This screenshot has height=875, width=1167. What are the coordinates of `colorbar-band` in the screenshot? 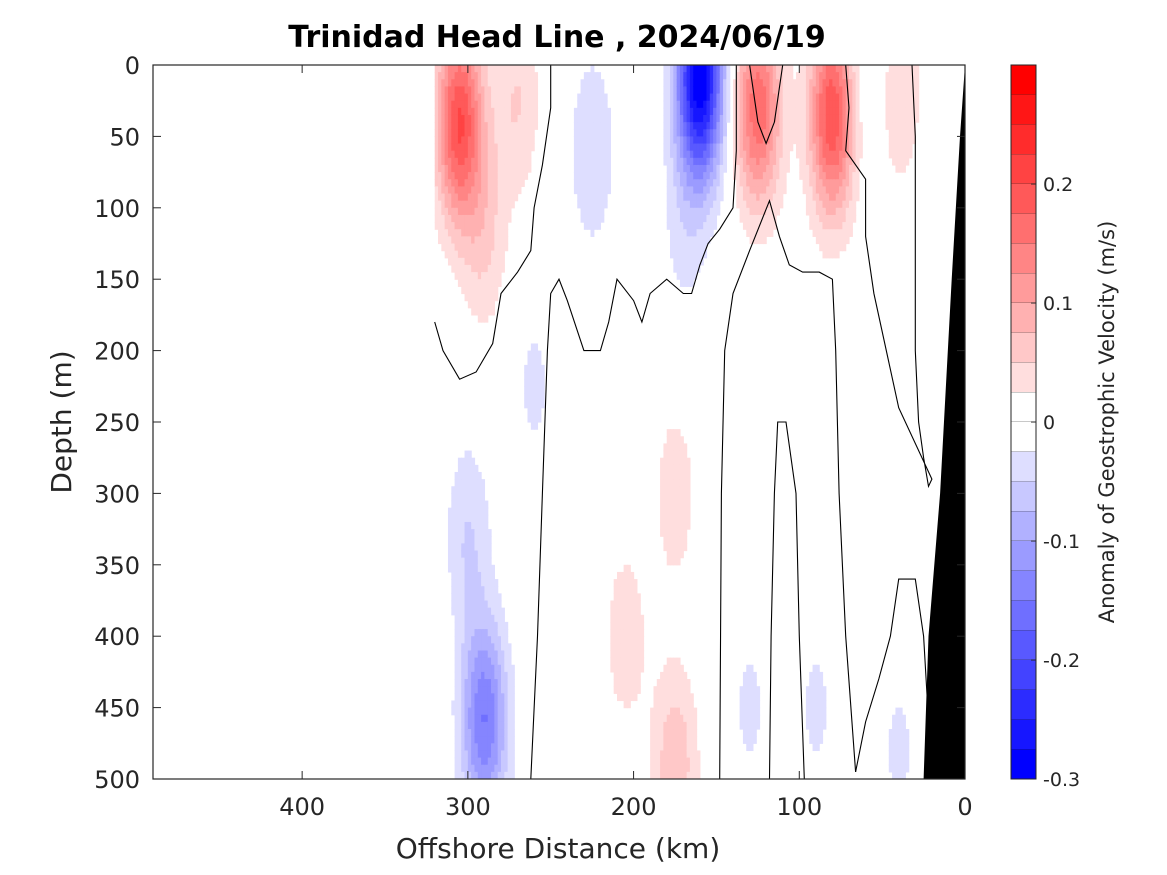 It's located at (1023, 377).